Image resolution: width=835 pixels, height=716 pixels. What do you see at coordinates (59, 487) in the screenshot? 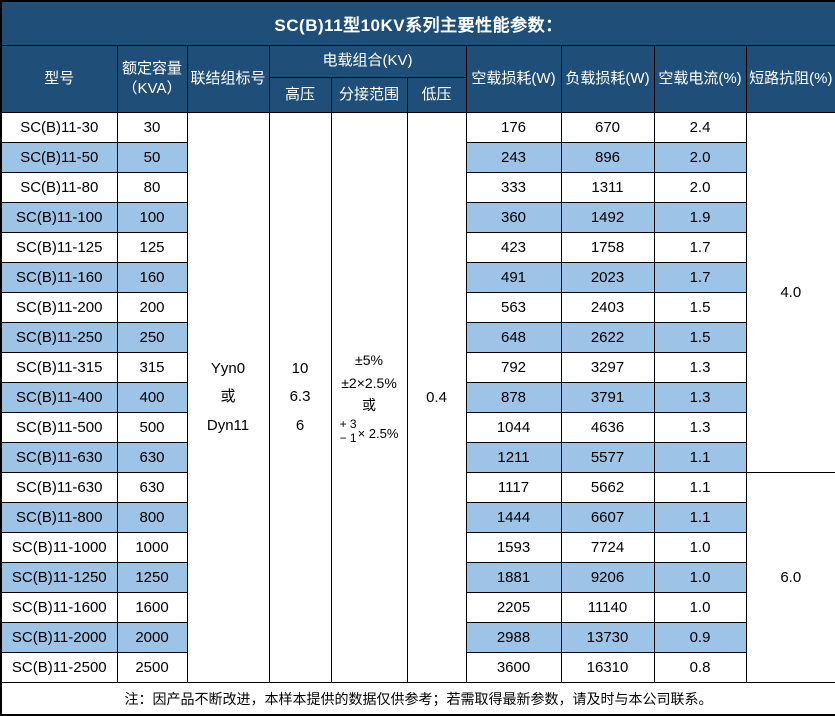
I see `model-cell: SC(B)11-630` at bounding box center [59, 487].